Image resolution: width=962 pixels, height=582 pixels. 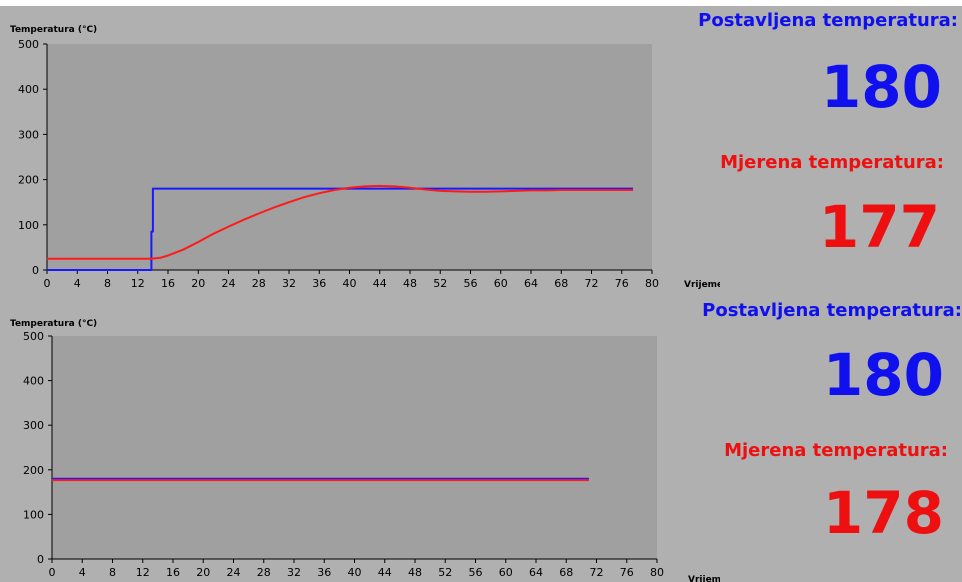 What do you see at coordinates (881, 87) in the screenshot?
I see `setpoint-value-top: 180` at bounding box center [881, 87].